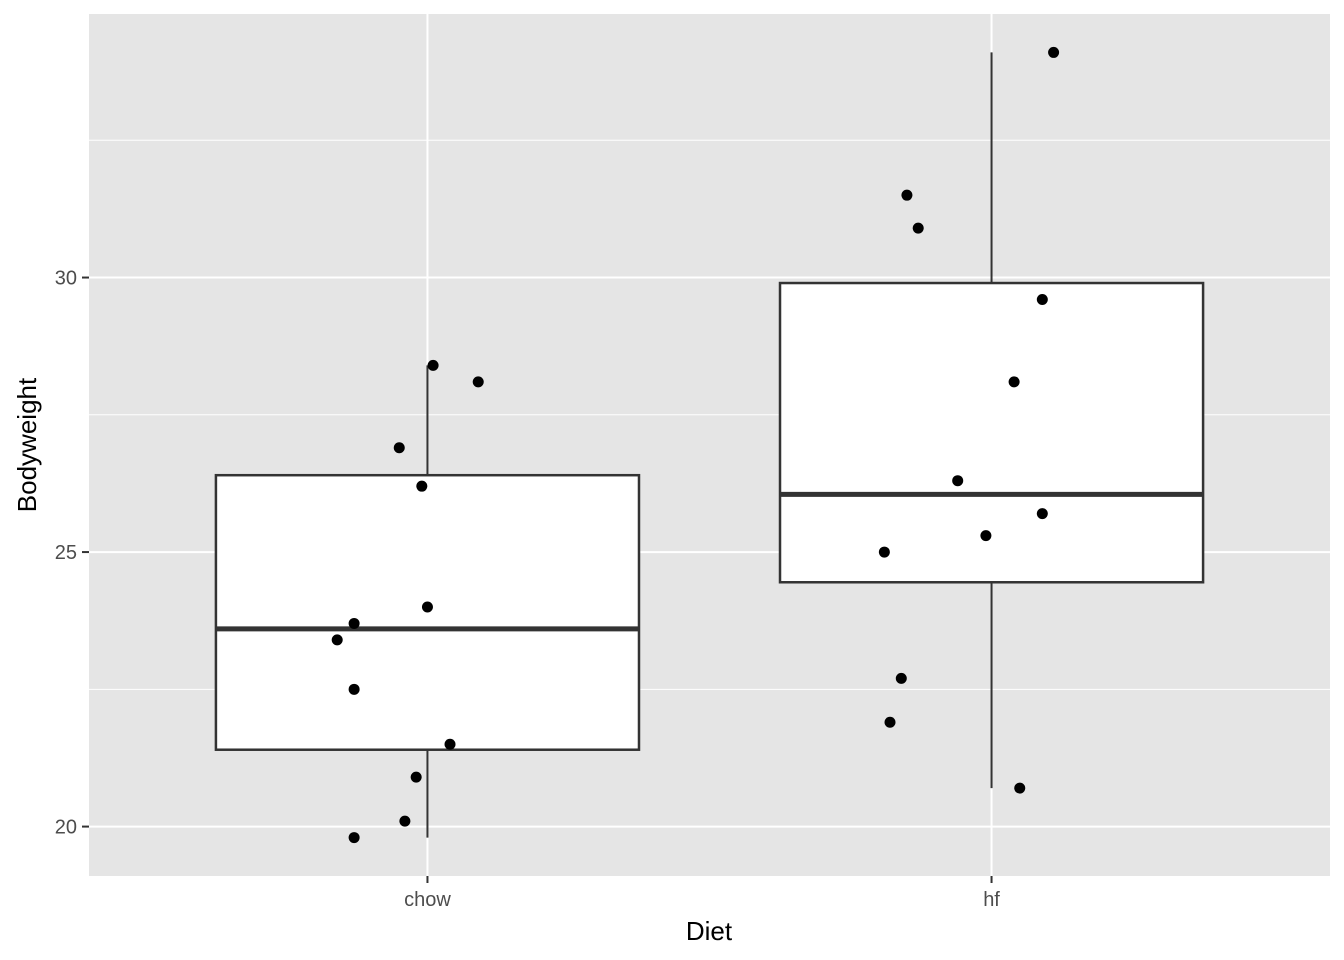  Describe the element at coordinates (66, 279) in the screenshot. I see `y-tick-label: 30` at that location.